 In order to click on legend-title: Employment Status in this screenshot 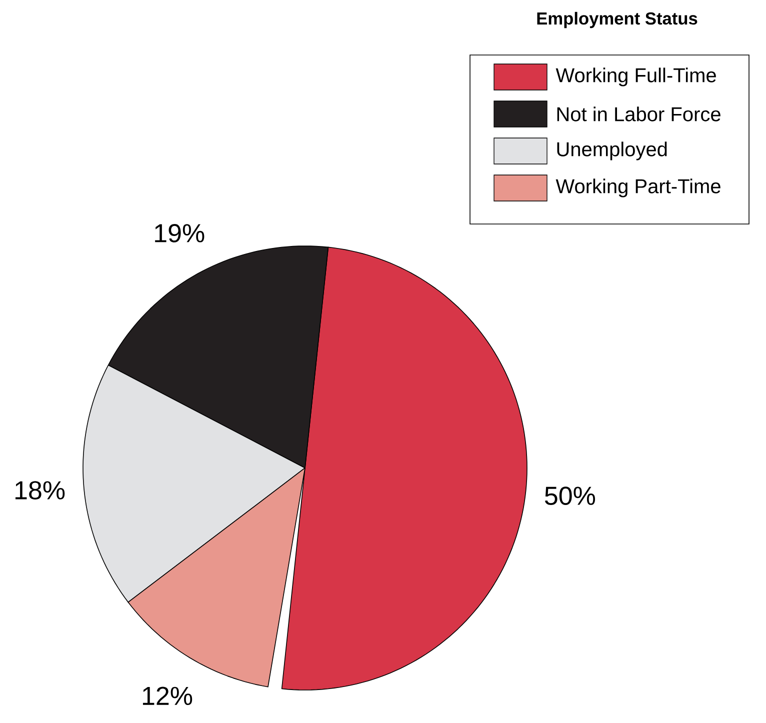, I will do `click(617, 20)`.